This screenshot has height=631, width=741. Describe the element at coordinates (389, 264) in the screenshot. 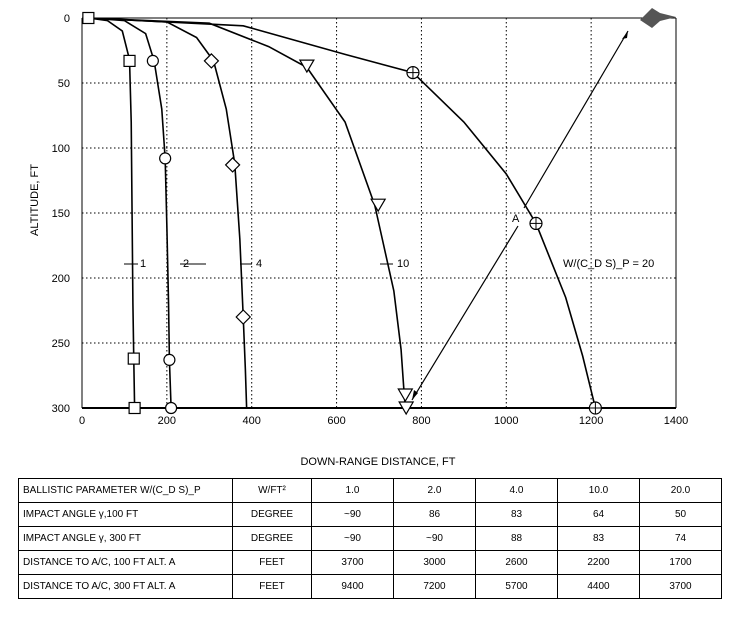

I see `curve-labels: 1 2 4 10 W/(C_D S)_P = 20` at that location.